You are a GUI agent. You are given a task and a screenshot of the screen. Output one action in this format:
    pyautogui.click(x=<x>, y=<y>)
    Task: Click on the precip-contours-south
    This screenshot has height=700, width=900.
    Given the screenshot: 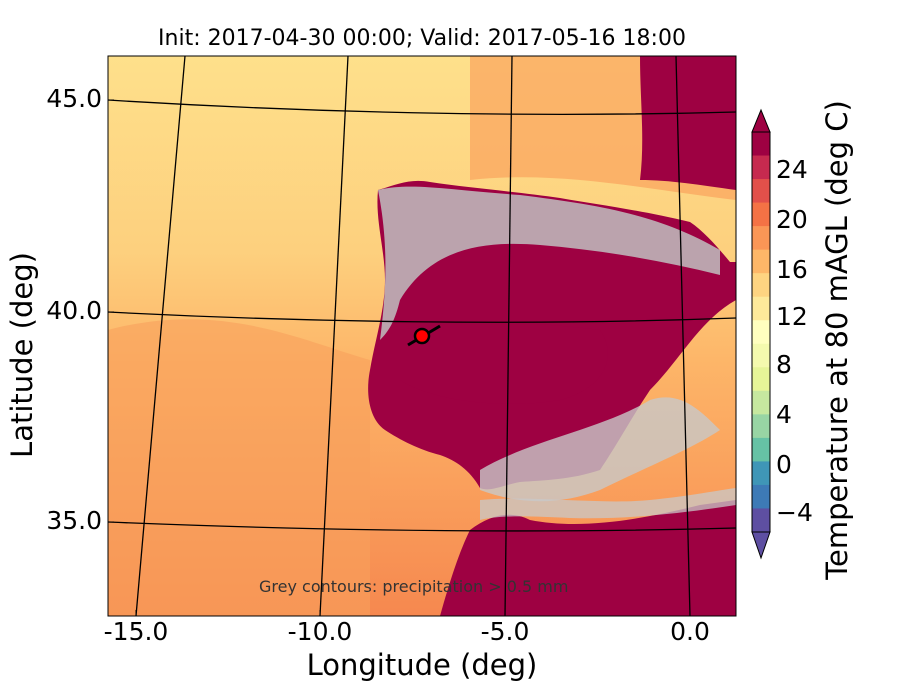 What is the action you would take?
    pyautogui.click(x=600, y=449)
    